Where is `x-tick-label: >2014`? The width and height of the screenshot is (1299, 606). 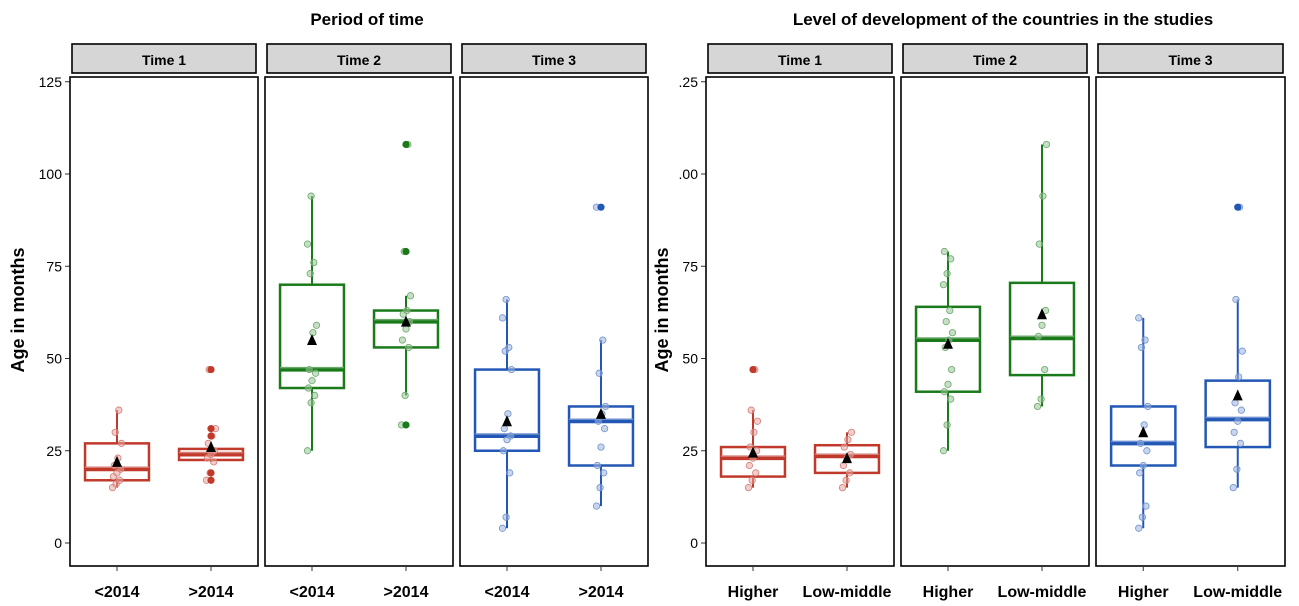 x-tick-label: >2014 is located at coordinates (406, 592).